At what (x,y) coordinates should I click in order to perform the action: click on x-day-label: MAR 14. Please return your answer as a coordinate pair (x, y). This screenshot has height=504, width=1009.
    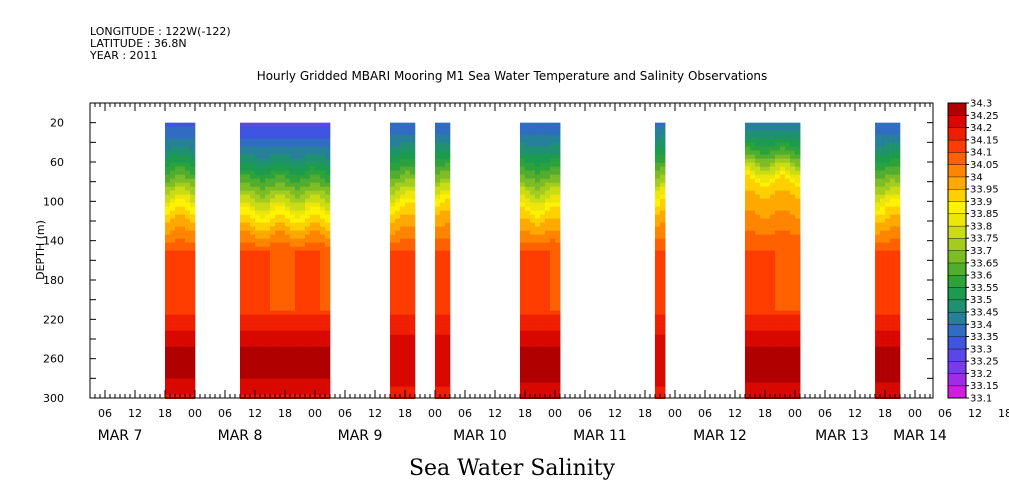
    Looking at the image, I should click on (920, 436).